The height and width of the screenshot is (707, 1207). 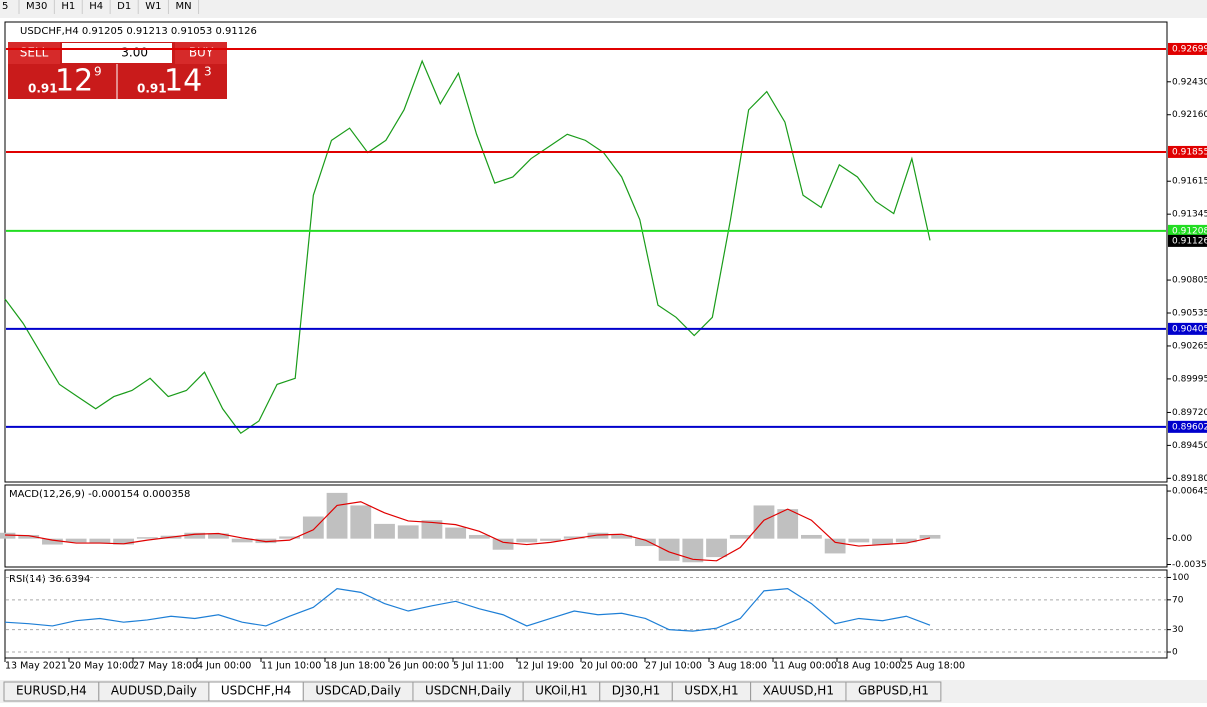 I want to click on y-tick-label: 0.00, so click(x=1182, y=539).